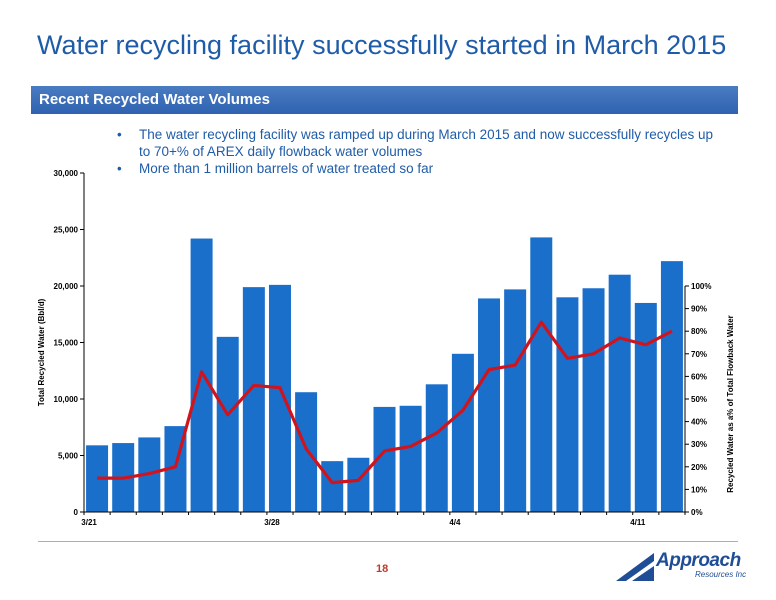 The image size is (776, 600). Describe the element at coordinates (388, 541) in the screenshot. I see `footer-divider` at that location.